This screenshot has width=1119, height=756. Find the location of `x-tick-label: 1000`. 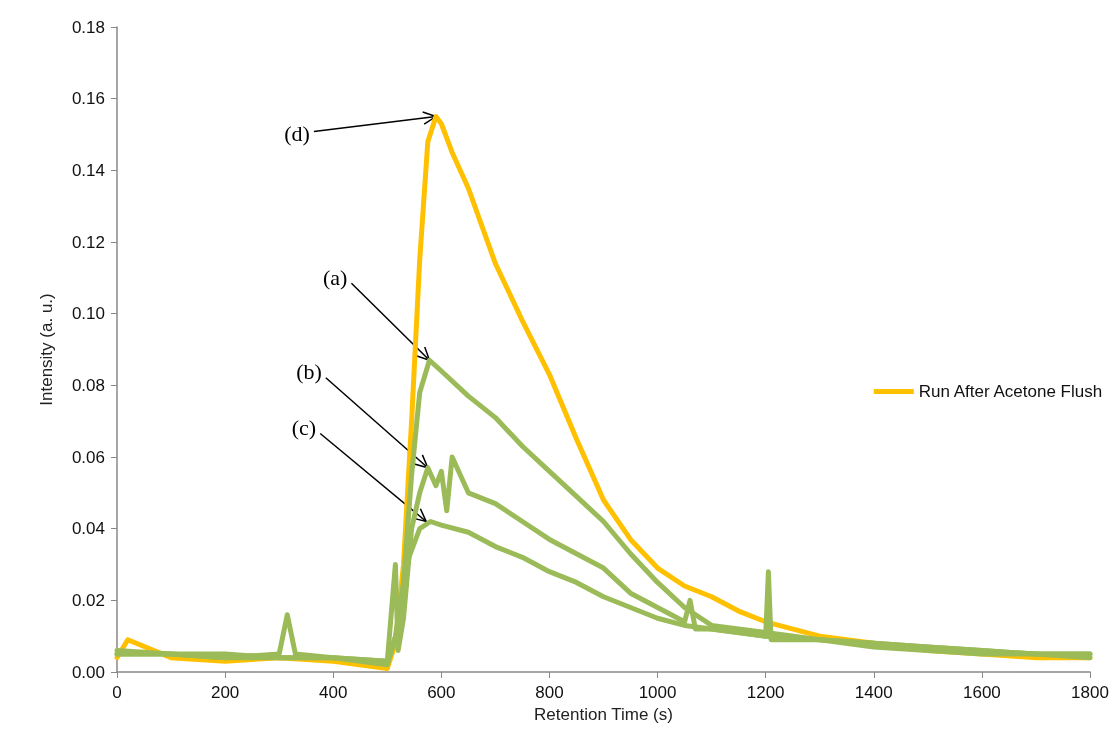

x-tick-label: 1000 is located at coordinates (657, 692).